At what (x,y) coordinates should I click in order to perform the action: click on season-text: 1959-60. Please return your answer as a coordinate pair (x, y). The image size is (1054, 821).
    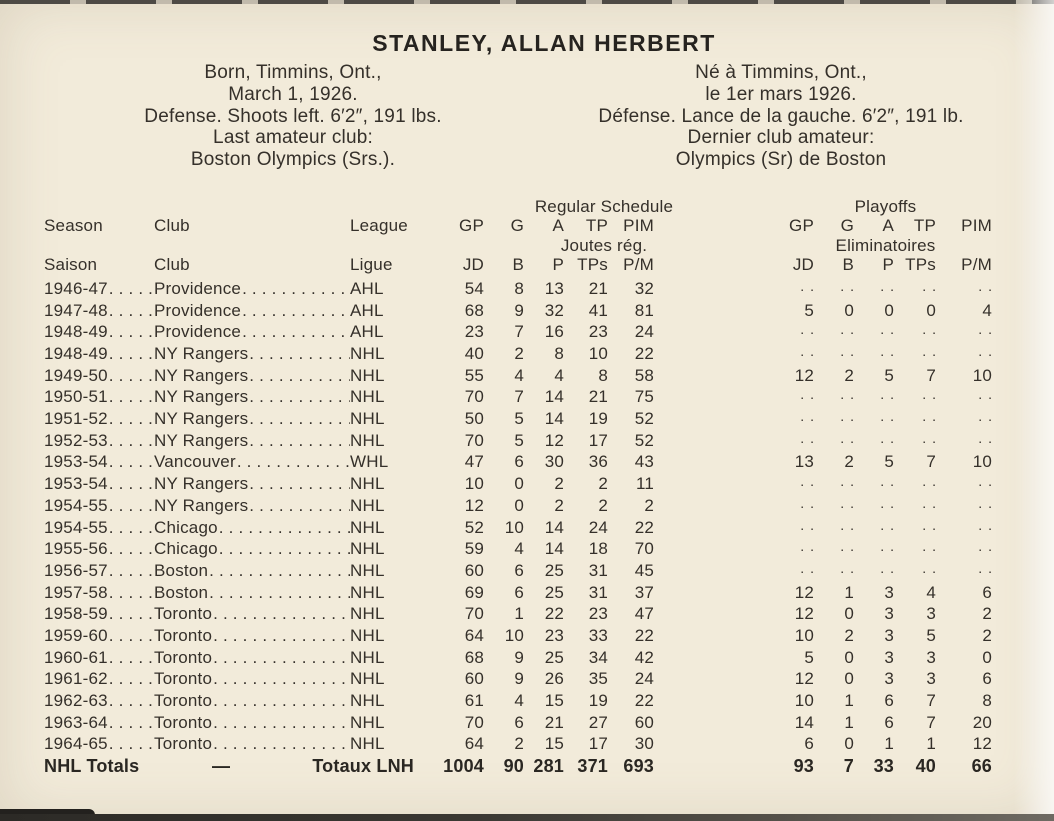
    Looking at the image, I should click on (76, 635).